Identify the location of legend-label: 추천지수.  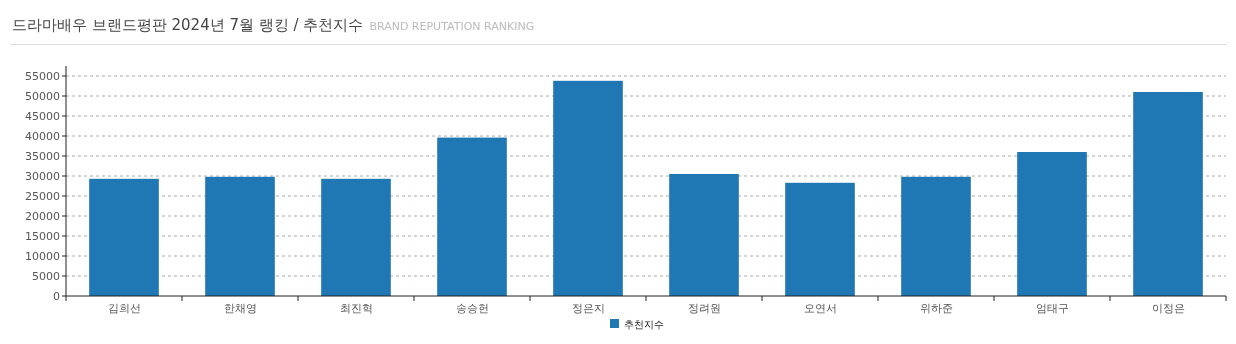
(644, 324).